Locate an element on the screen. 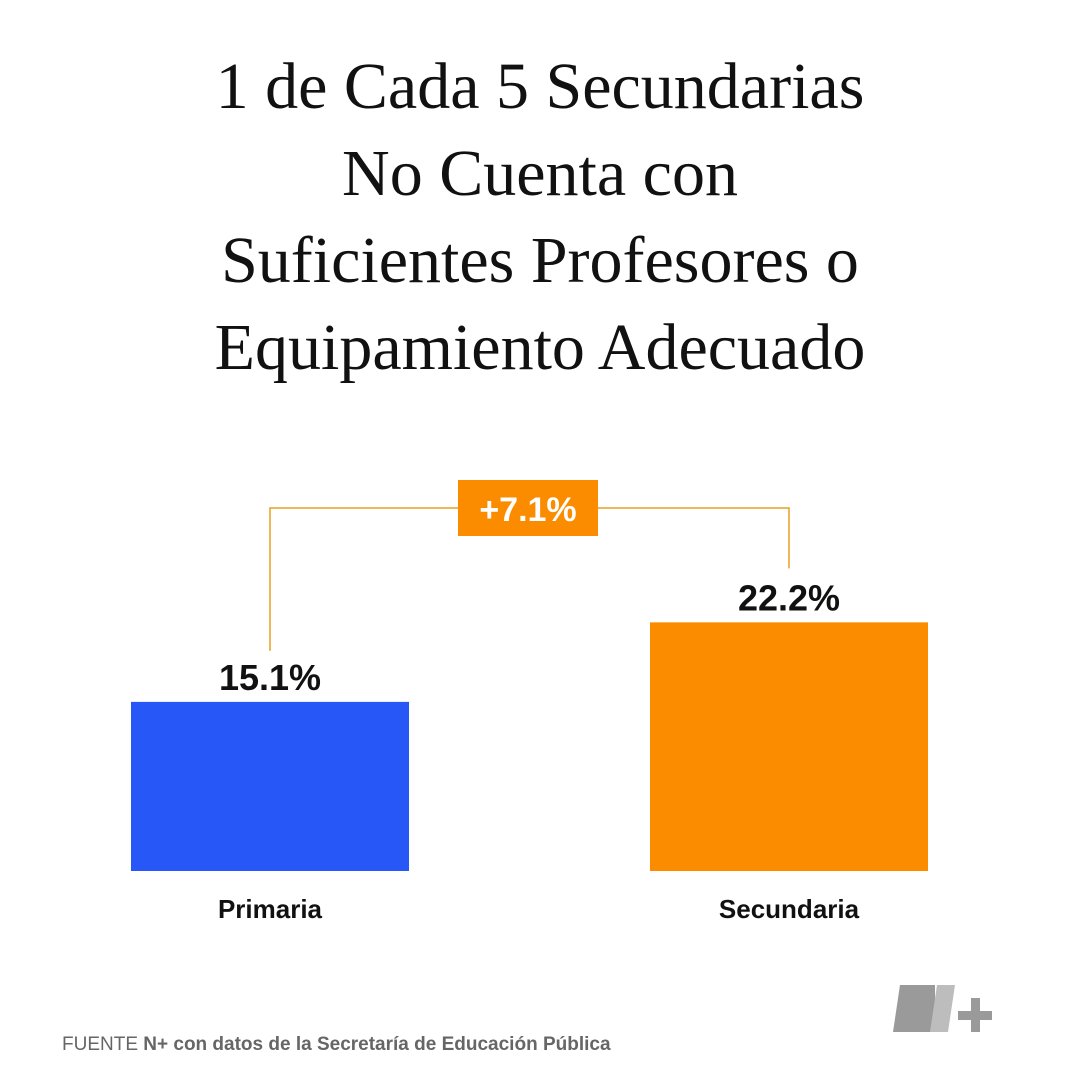 This screenshot has height=1080, width=1080. logo-plus is located at coordinates (975, 1015).